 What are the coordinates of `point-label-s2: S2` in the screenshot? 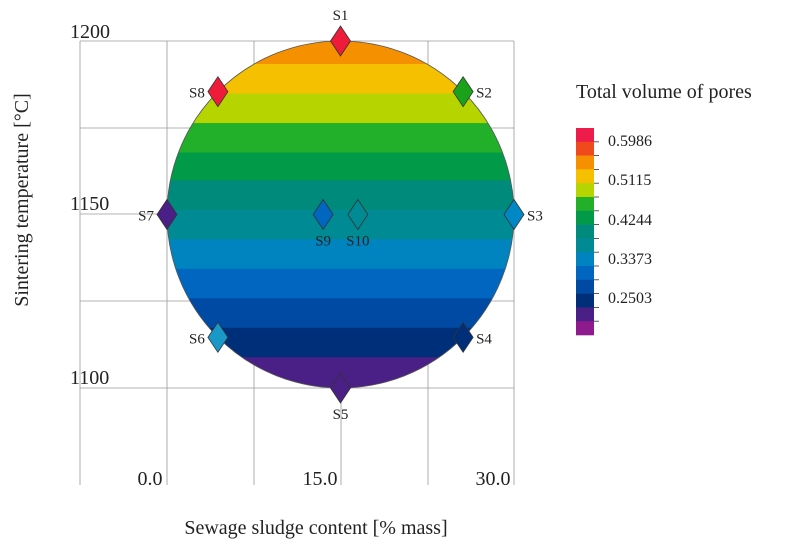 It's located at (484, 94).